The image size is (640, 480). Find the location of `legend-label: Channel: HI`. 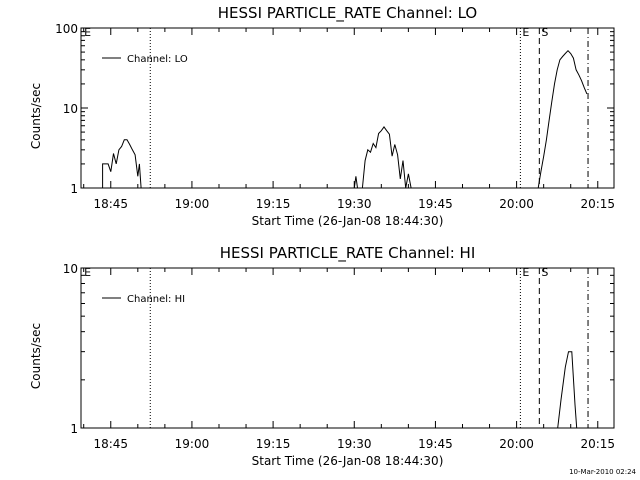

legend-label: Channel: HI is located at coordinates (156, 299).